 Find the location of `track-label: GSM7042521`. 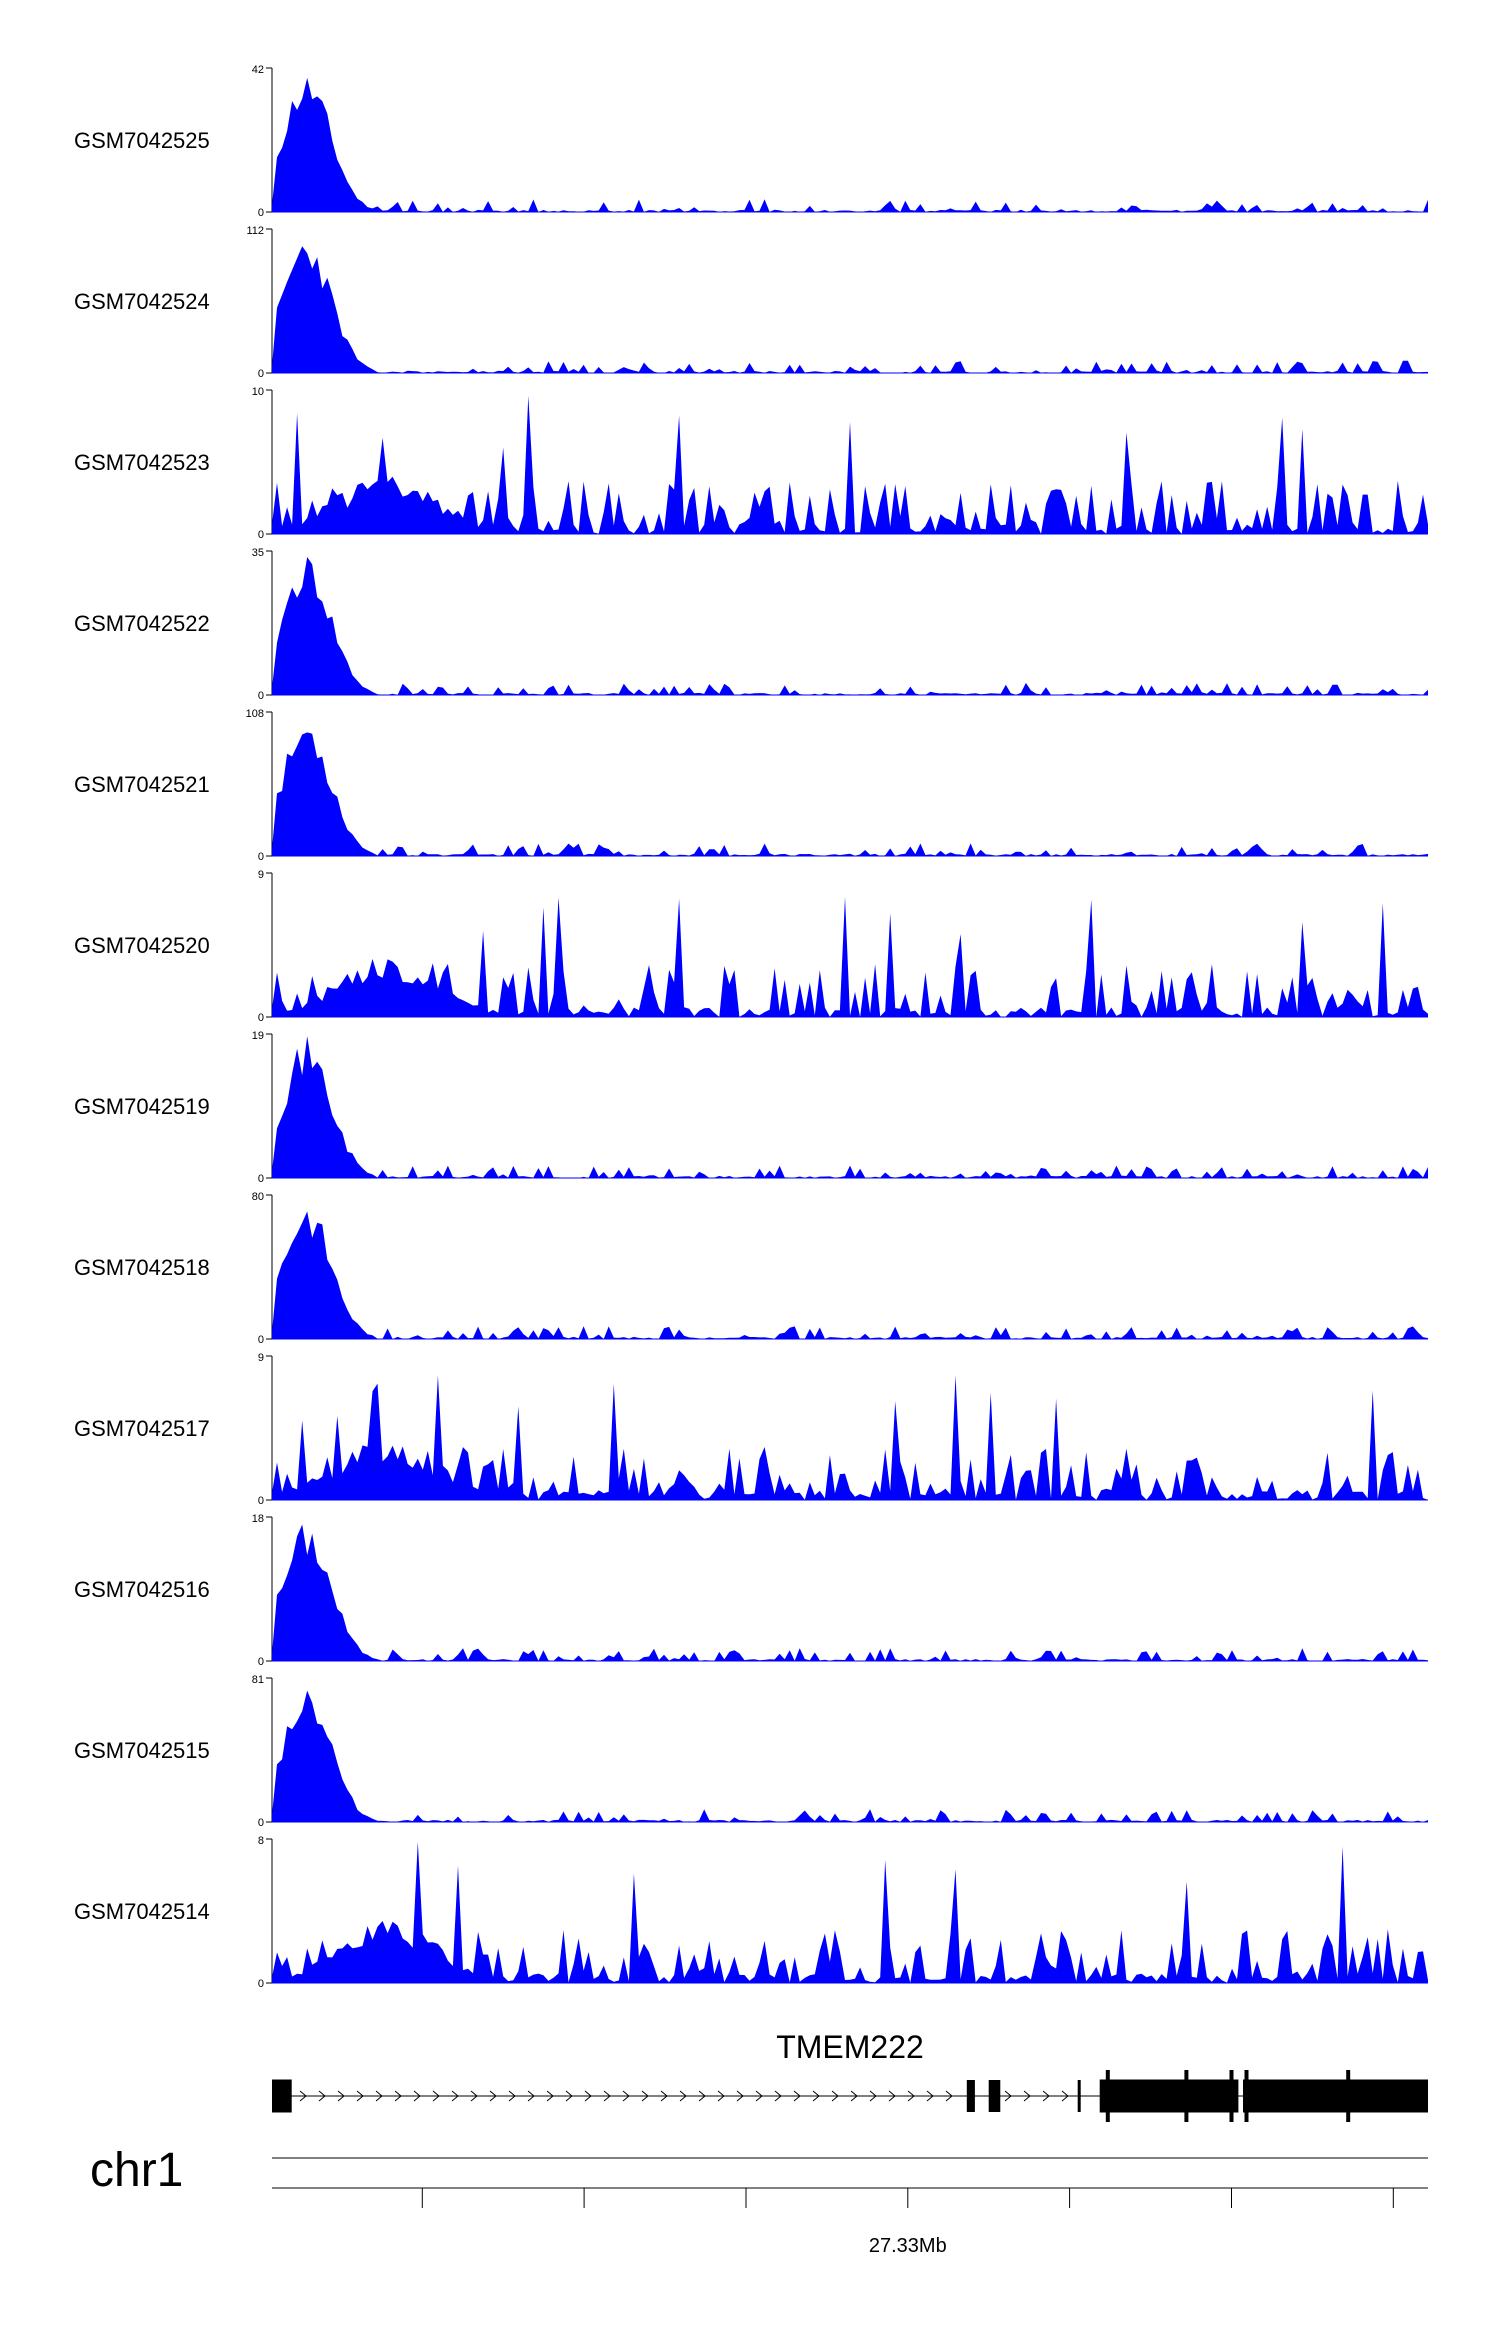

track-label: GSM7042521 is located at coordinates (142, 784).